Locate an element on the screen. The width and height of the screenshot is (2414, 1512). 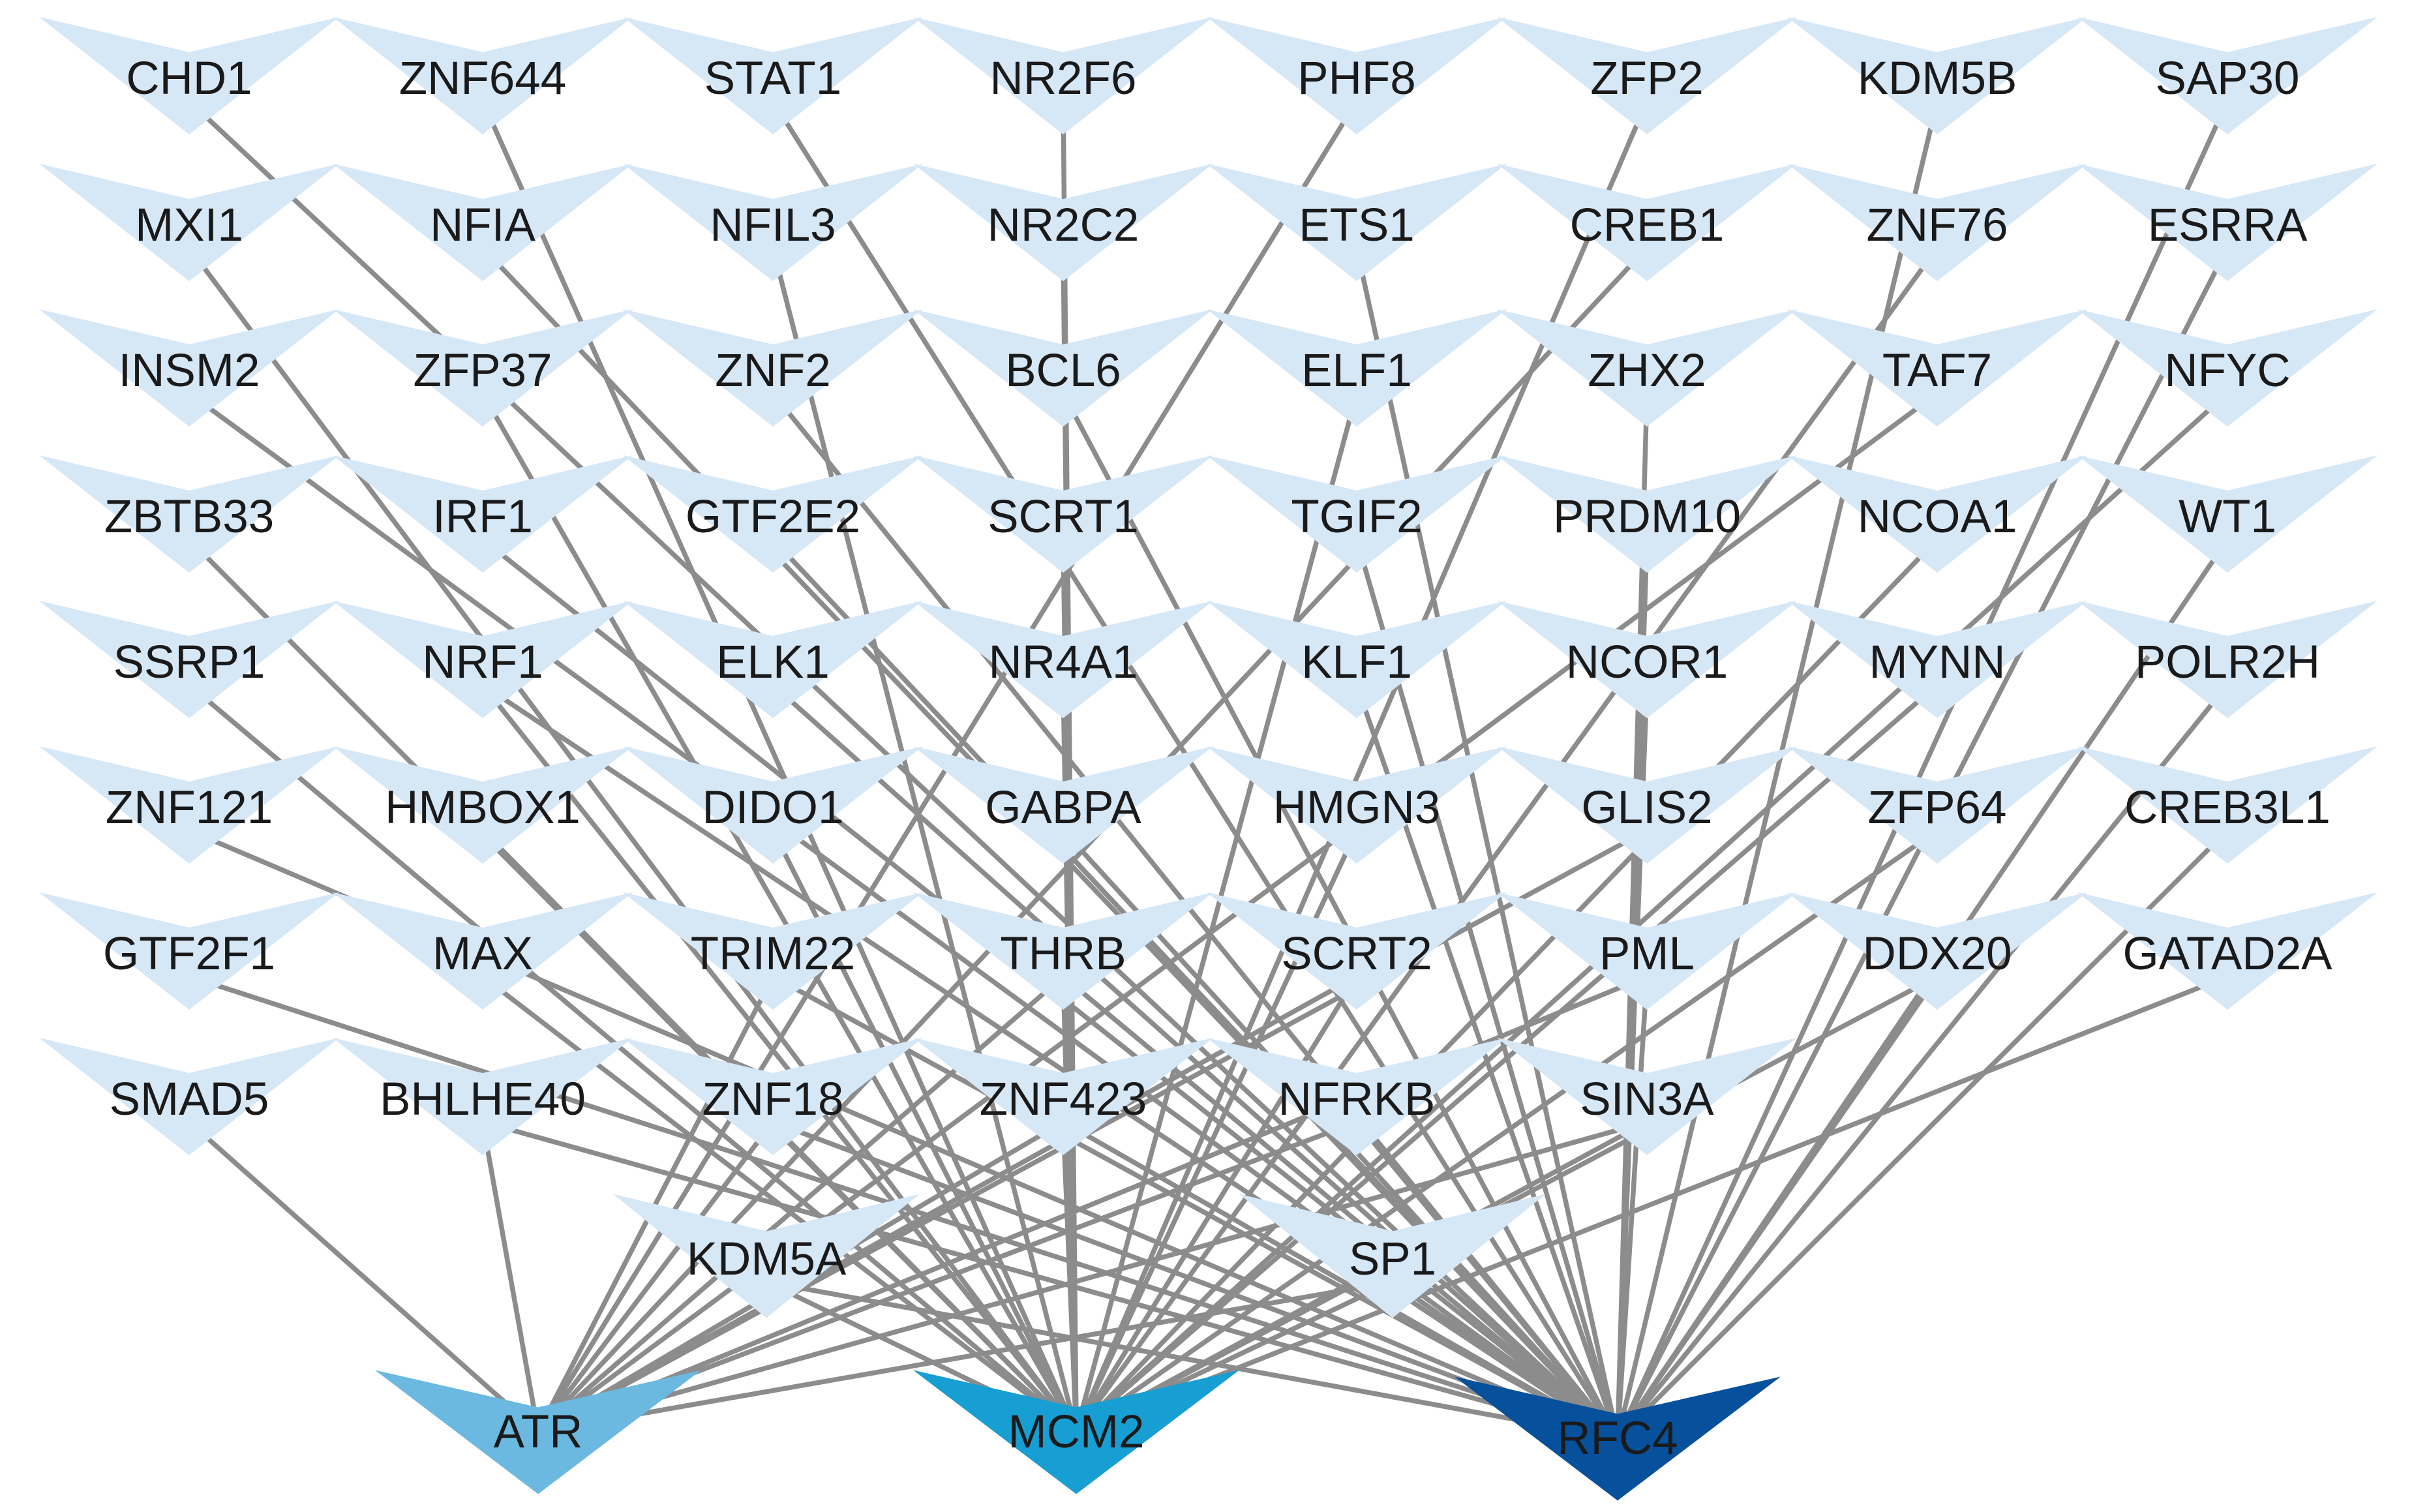
tf-shape-ddx20 is located at coordinates (1937, 951).